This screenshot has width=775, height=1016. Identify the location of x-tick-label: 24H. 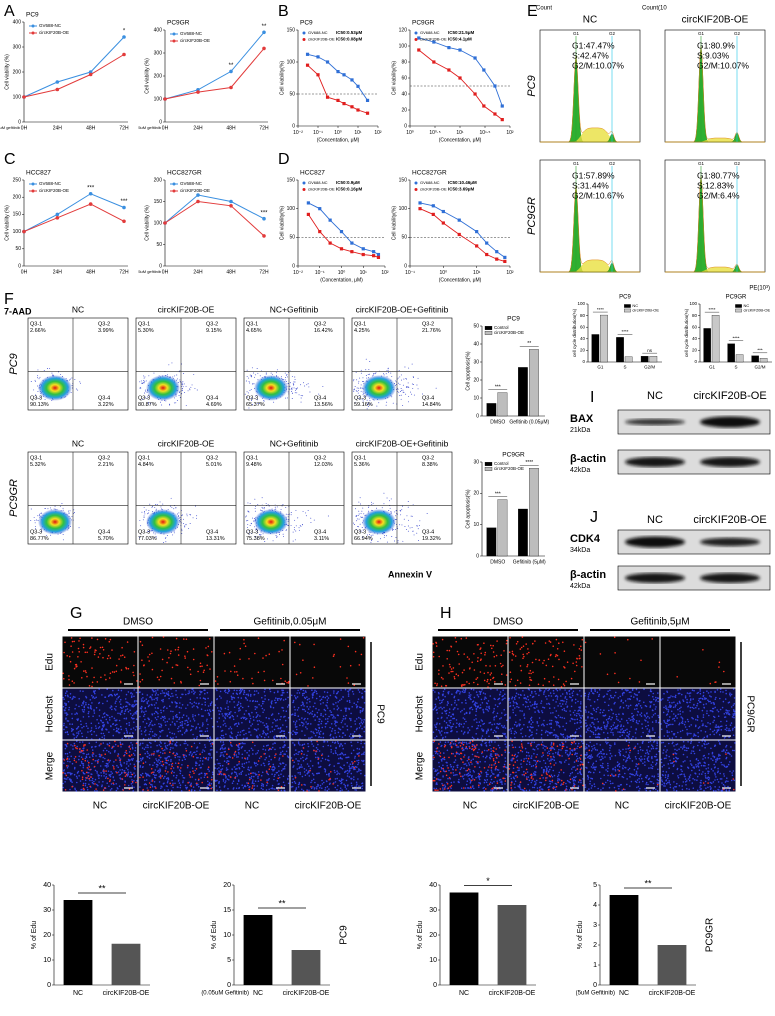
(198, 128).